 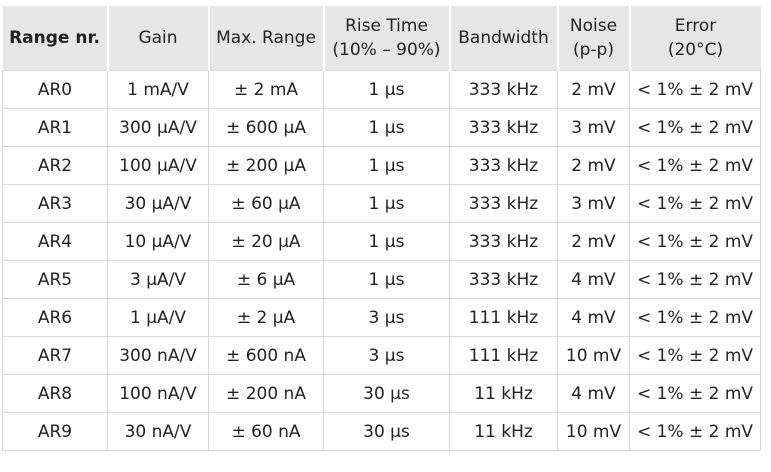 What do you see at coordinates (55, 203) in the screenshot?
I see `table-cell: AR3` at bounding box center [55, 203].